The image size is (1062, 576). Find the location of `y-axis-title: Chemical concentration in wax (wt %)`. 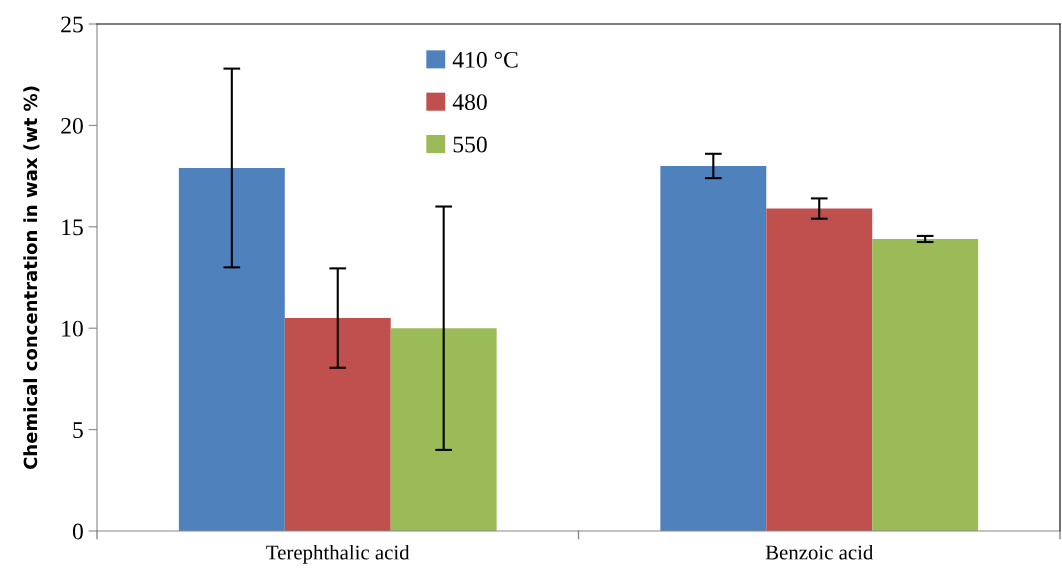

y-axis-title: Chemical concentration in wax (wt %) is located at coordinates (31, 278).